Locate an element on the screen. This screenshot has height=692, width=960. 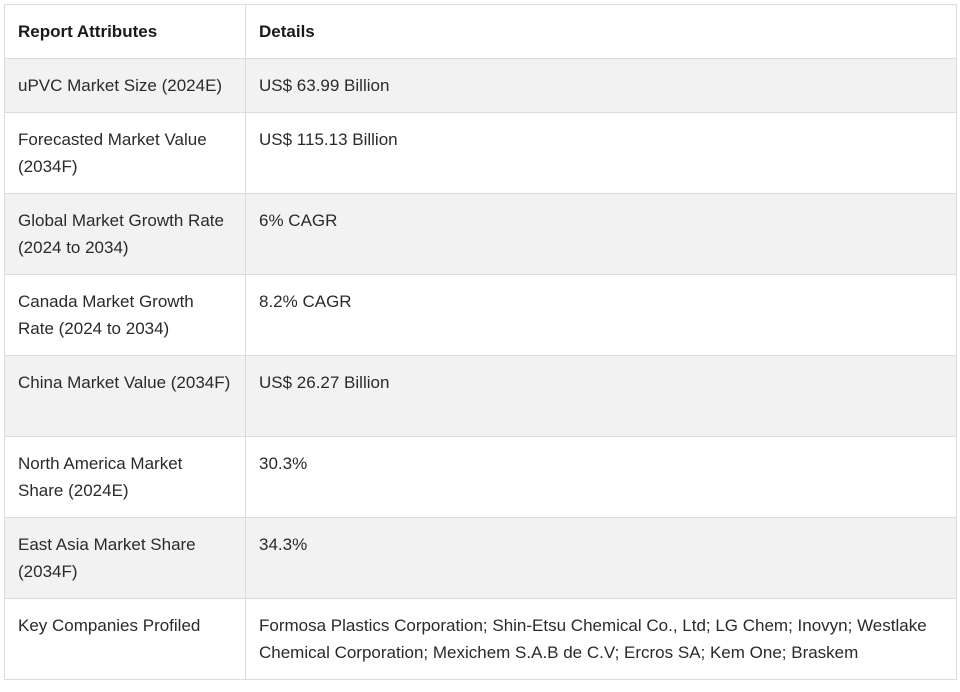
row-details-cell: US$ 26.27 Billion is located at coordinates (601, 396).